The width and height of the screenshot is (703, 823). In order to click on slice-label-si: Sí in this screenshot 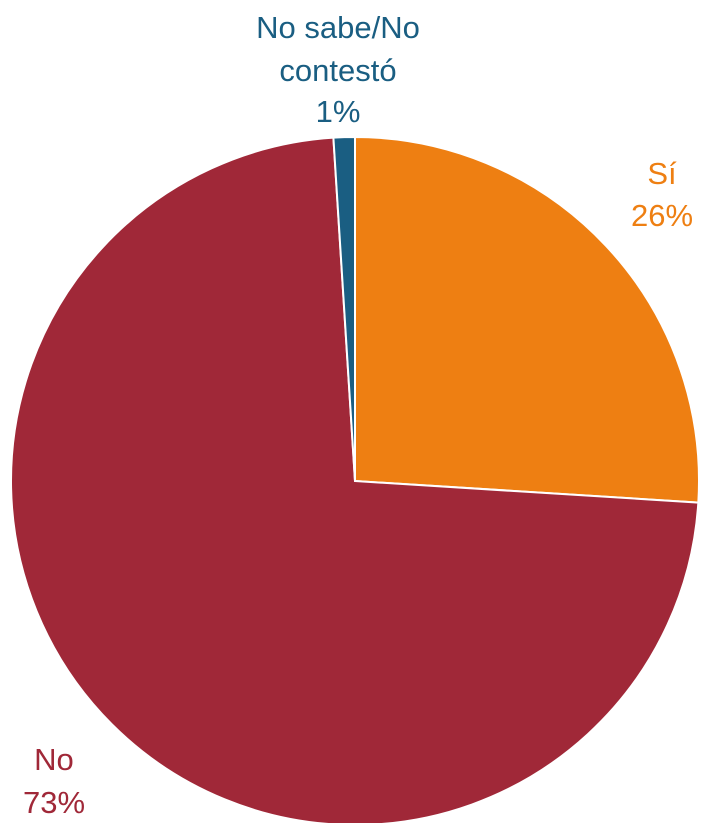, I will do `click(662, 173)`.